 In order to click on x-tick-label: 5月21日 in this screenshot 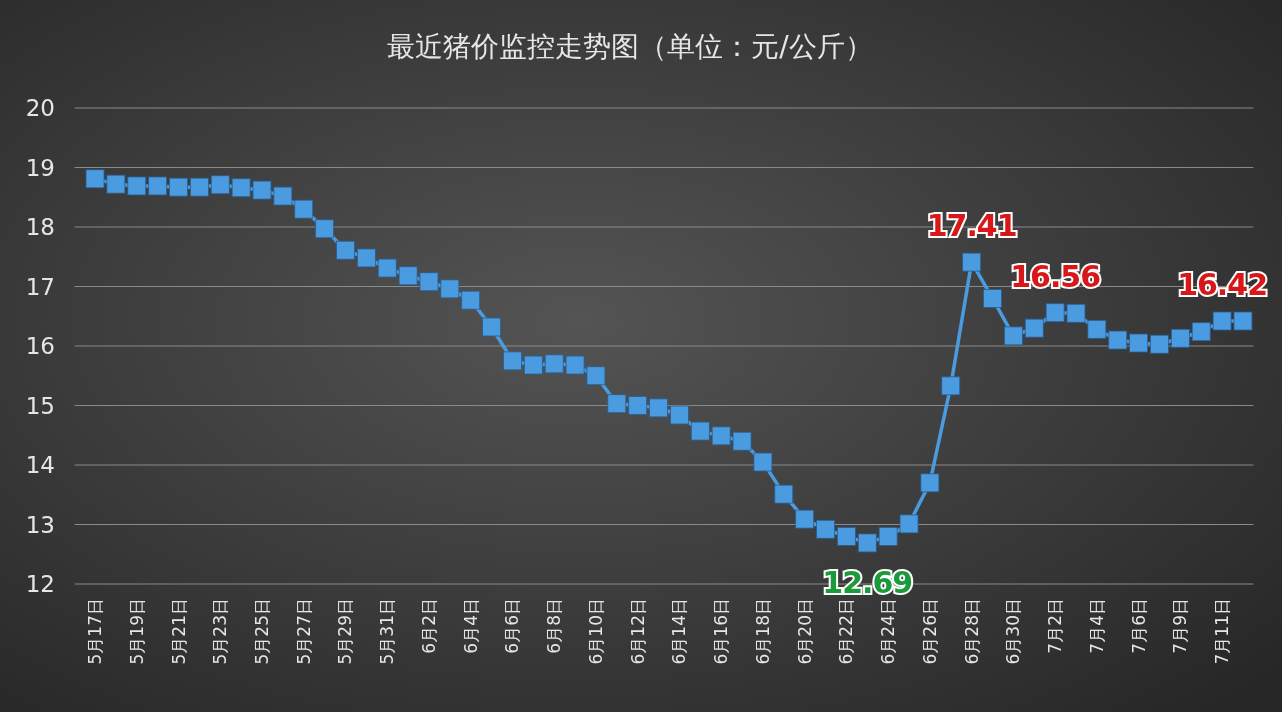, I will do `click(178, 631)`.